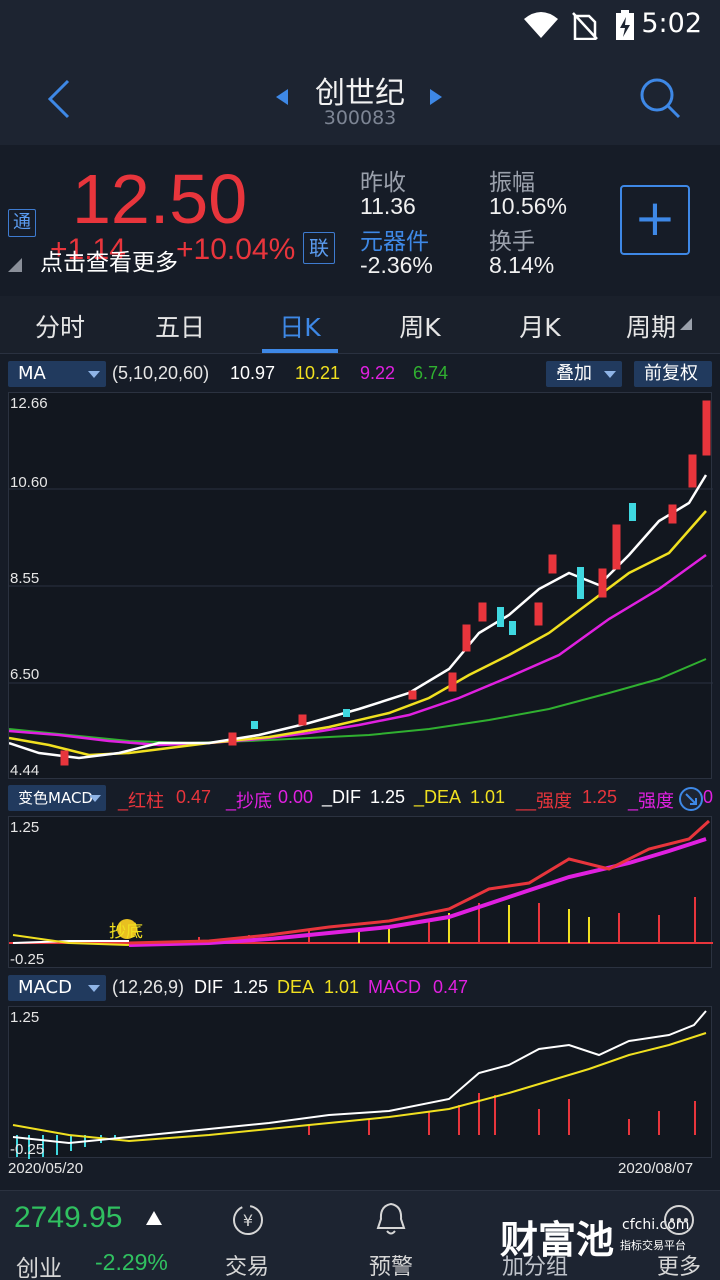 The image size is (720, 1280). Describe the element at coordinates (57, 374) in the screenshot. I see `ma-indicator-select: MA` at that location.